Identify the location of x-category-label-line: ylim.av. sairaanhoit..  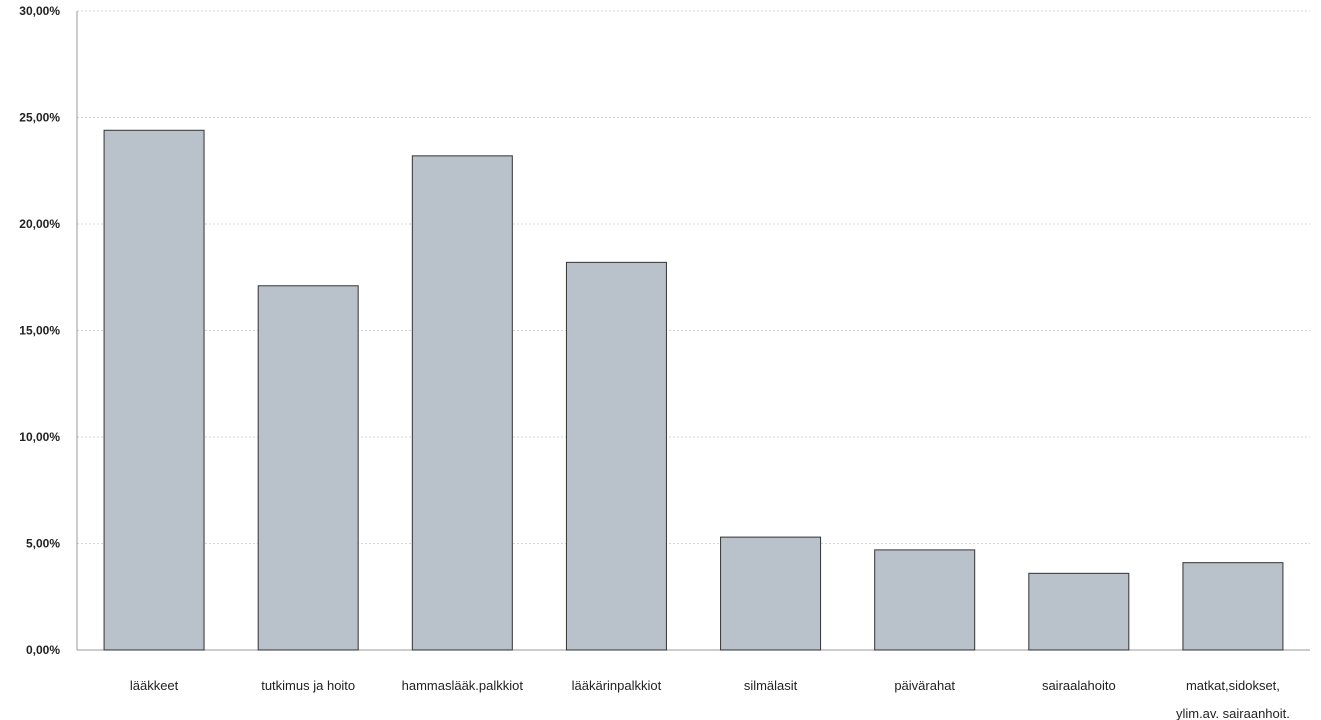
(1233, 713).